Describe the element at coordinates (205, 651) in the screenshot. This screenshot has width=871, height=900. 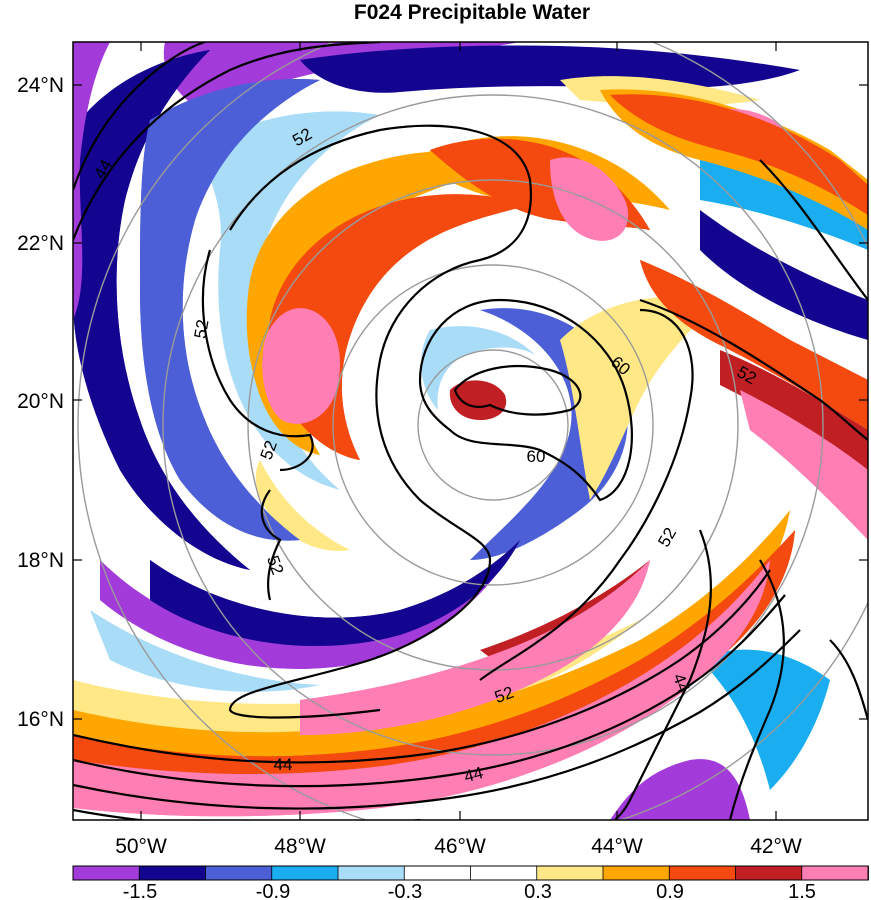
I see `shading-lightblue-south` at that location.